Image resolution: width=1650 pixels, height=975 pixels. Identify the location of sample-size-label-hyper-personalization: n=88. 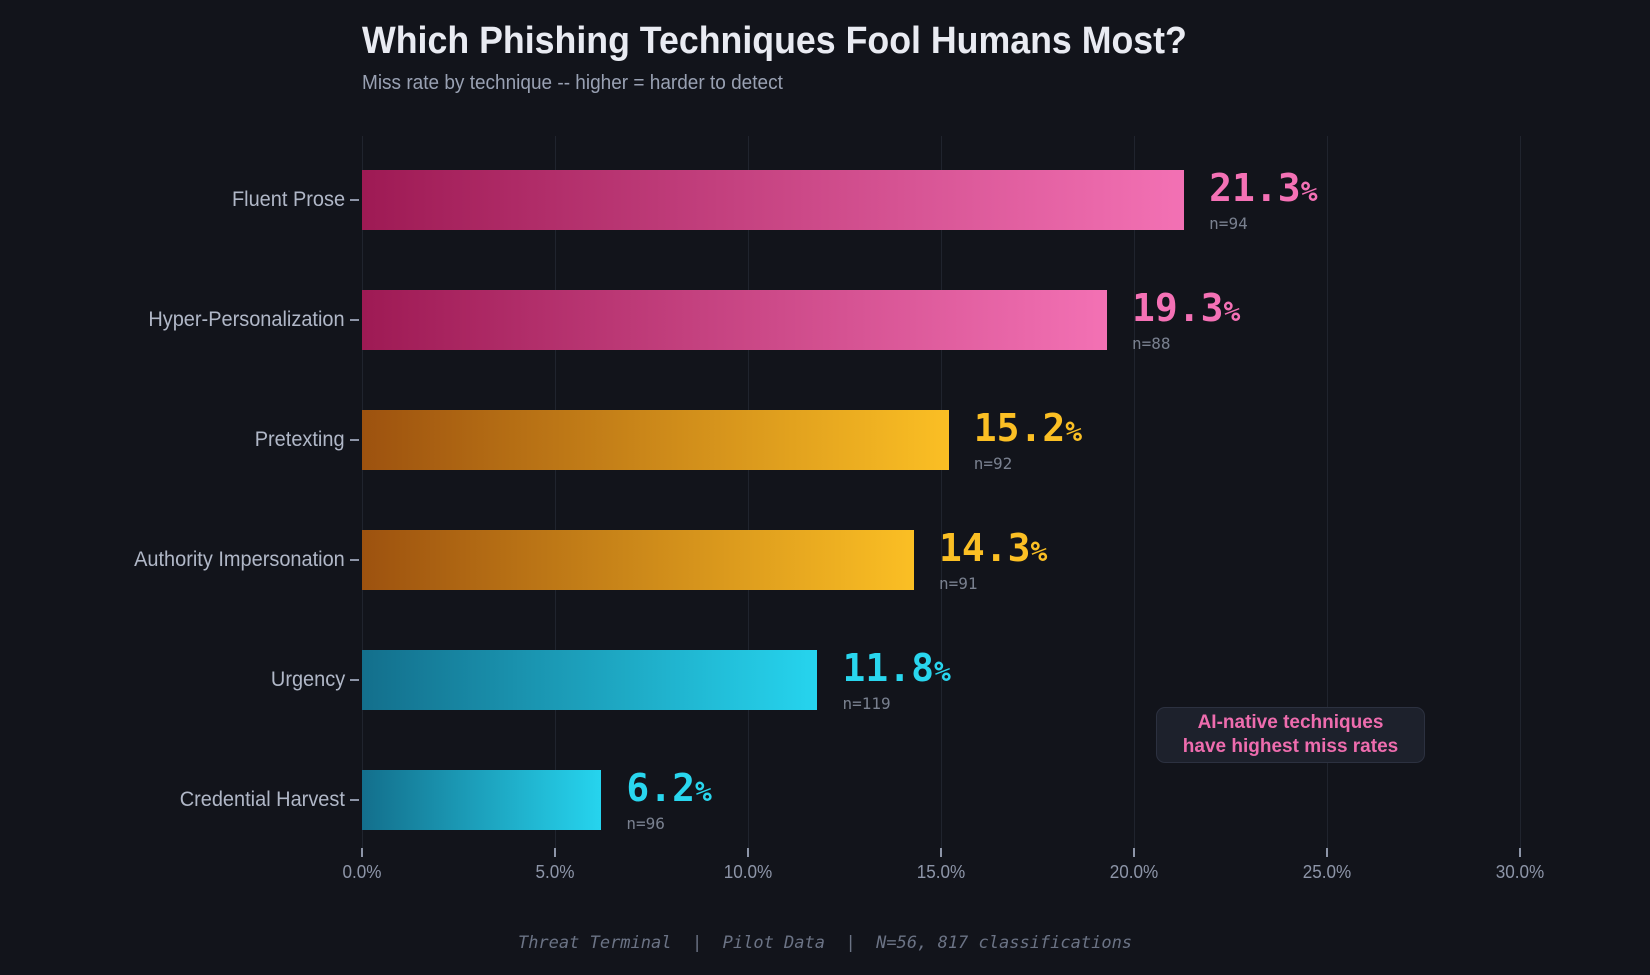
(1151, 343).